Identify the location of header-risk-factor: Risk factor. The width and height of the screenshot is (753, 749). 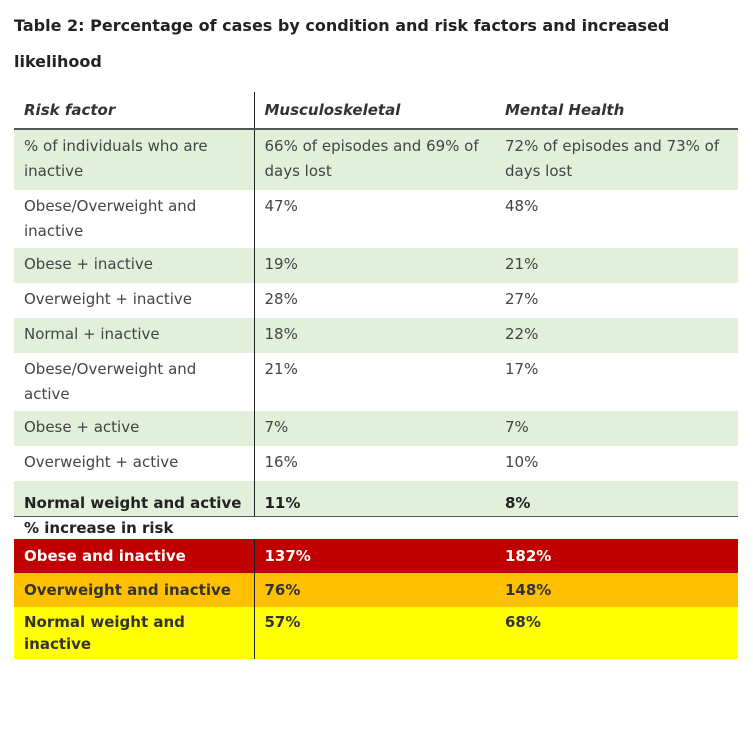
(134, 111).